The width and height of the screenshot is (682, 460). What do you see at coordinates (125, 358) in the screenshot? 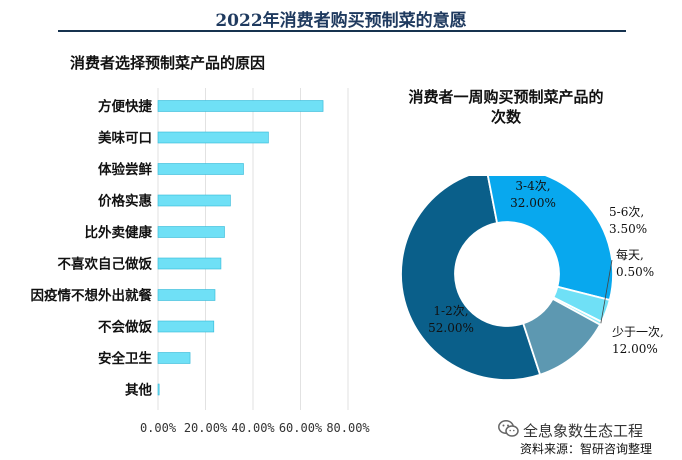
I see `category-label: 安全卫生` at bounding box center [125, 358].